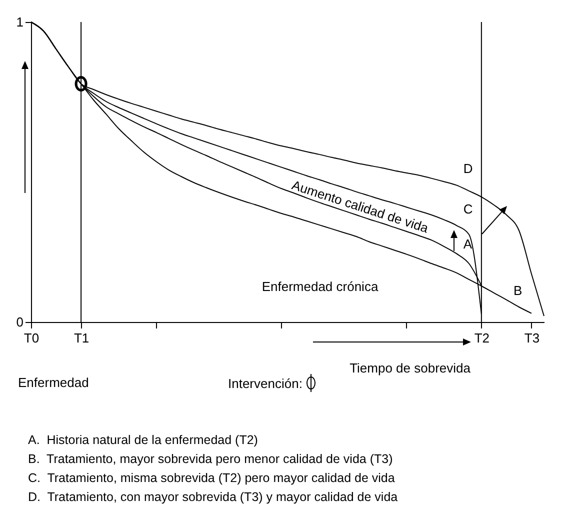  Describe the element at coordinates (213, 497) in the screenshot. I see `text: D. Tratamiento, con mayor sobrevida (T3) y mayor calidad de vida` at that location.